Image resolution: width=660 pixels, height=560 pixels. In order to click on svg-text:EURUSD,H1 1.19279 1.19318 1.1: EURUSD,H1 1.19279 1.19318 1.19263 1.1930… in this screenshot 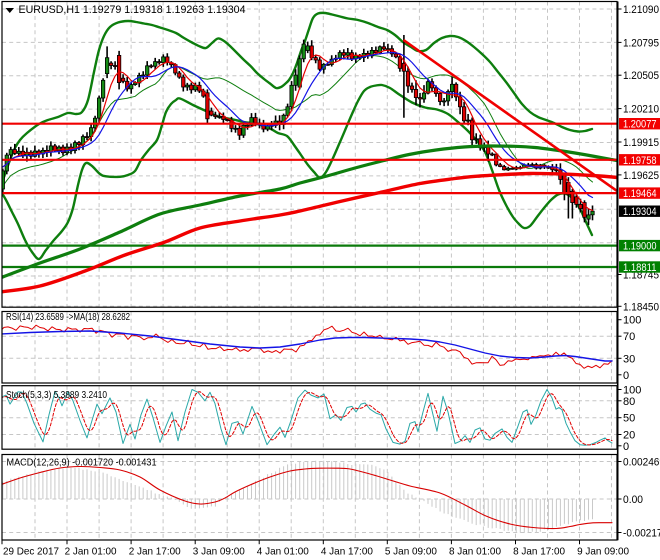, I will do `click(132, 10)`.